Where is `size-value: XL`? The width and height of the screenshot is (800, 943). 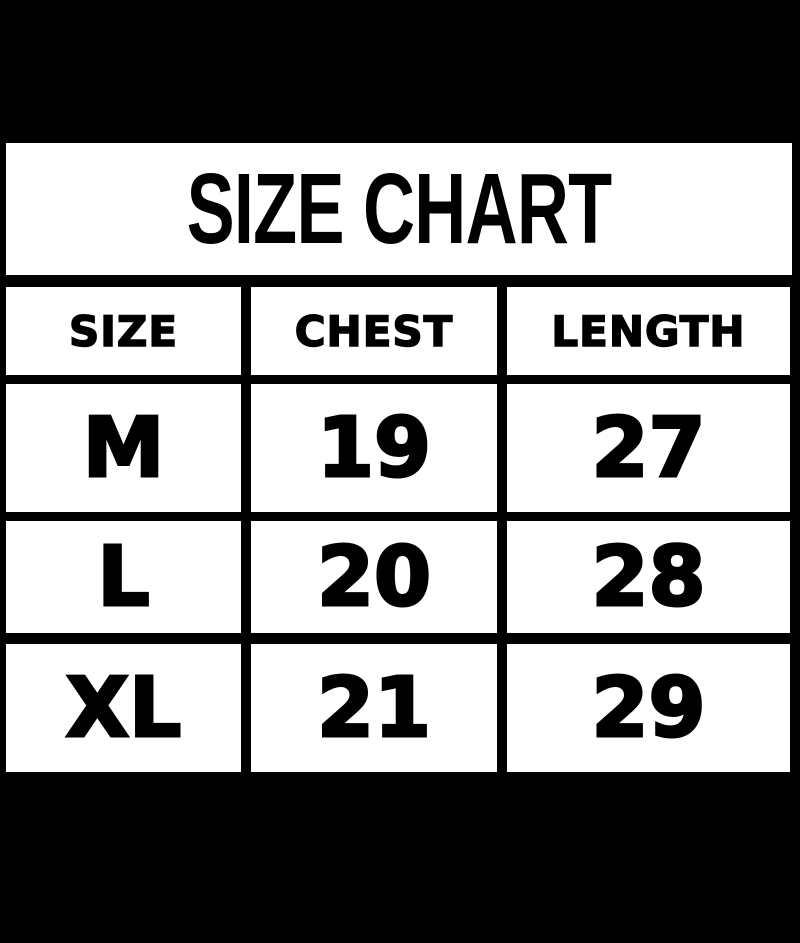
size-value: XL is located at coordinates (123, 708).